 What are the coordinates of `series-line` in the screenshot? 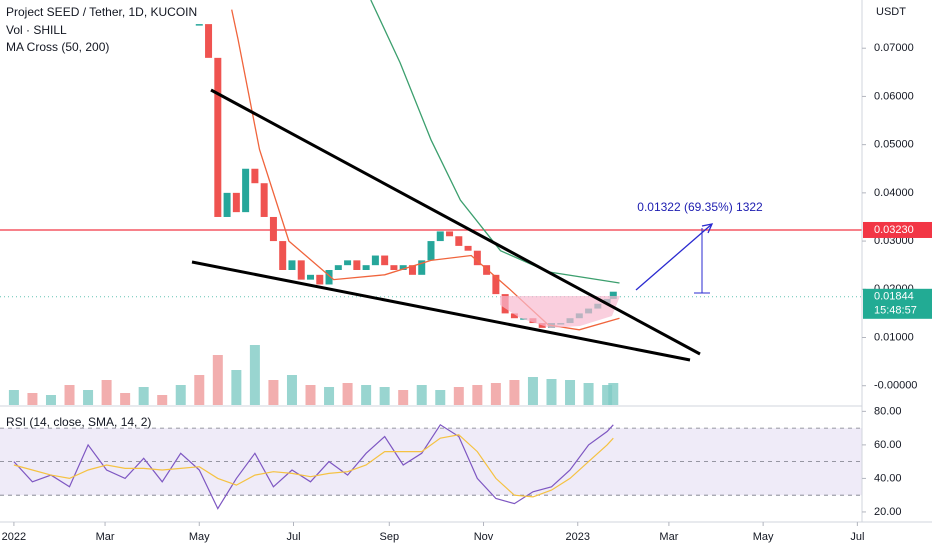 It's located at (313, 466).